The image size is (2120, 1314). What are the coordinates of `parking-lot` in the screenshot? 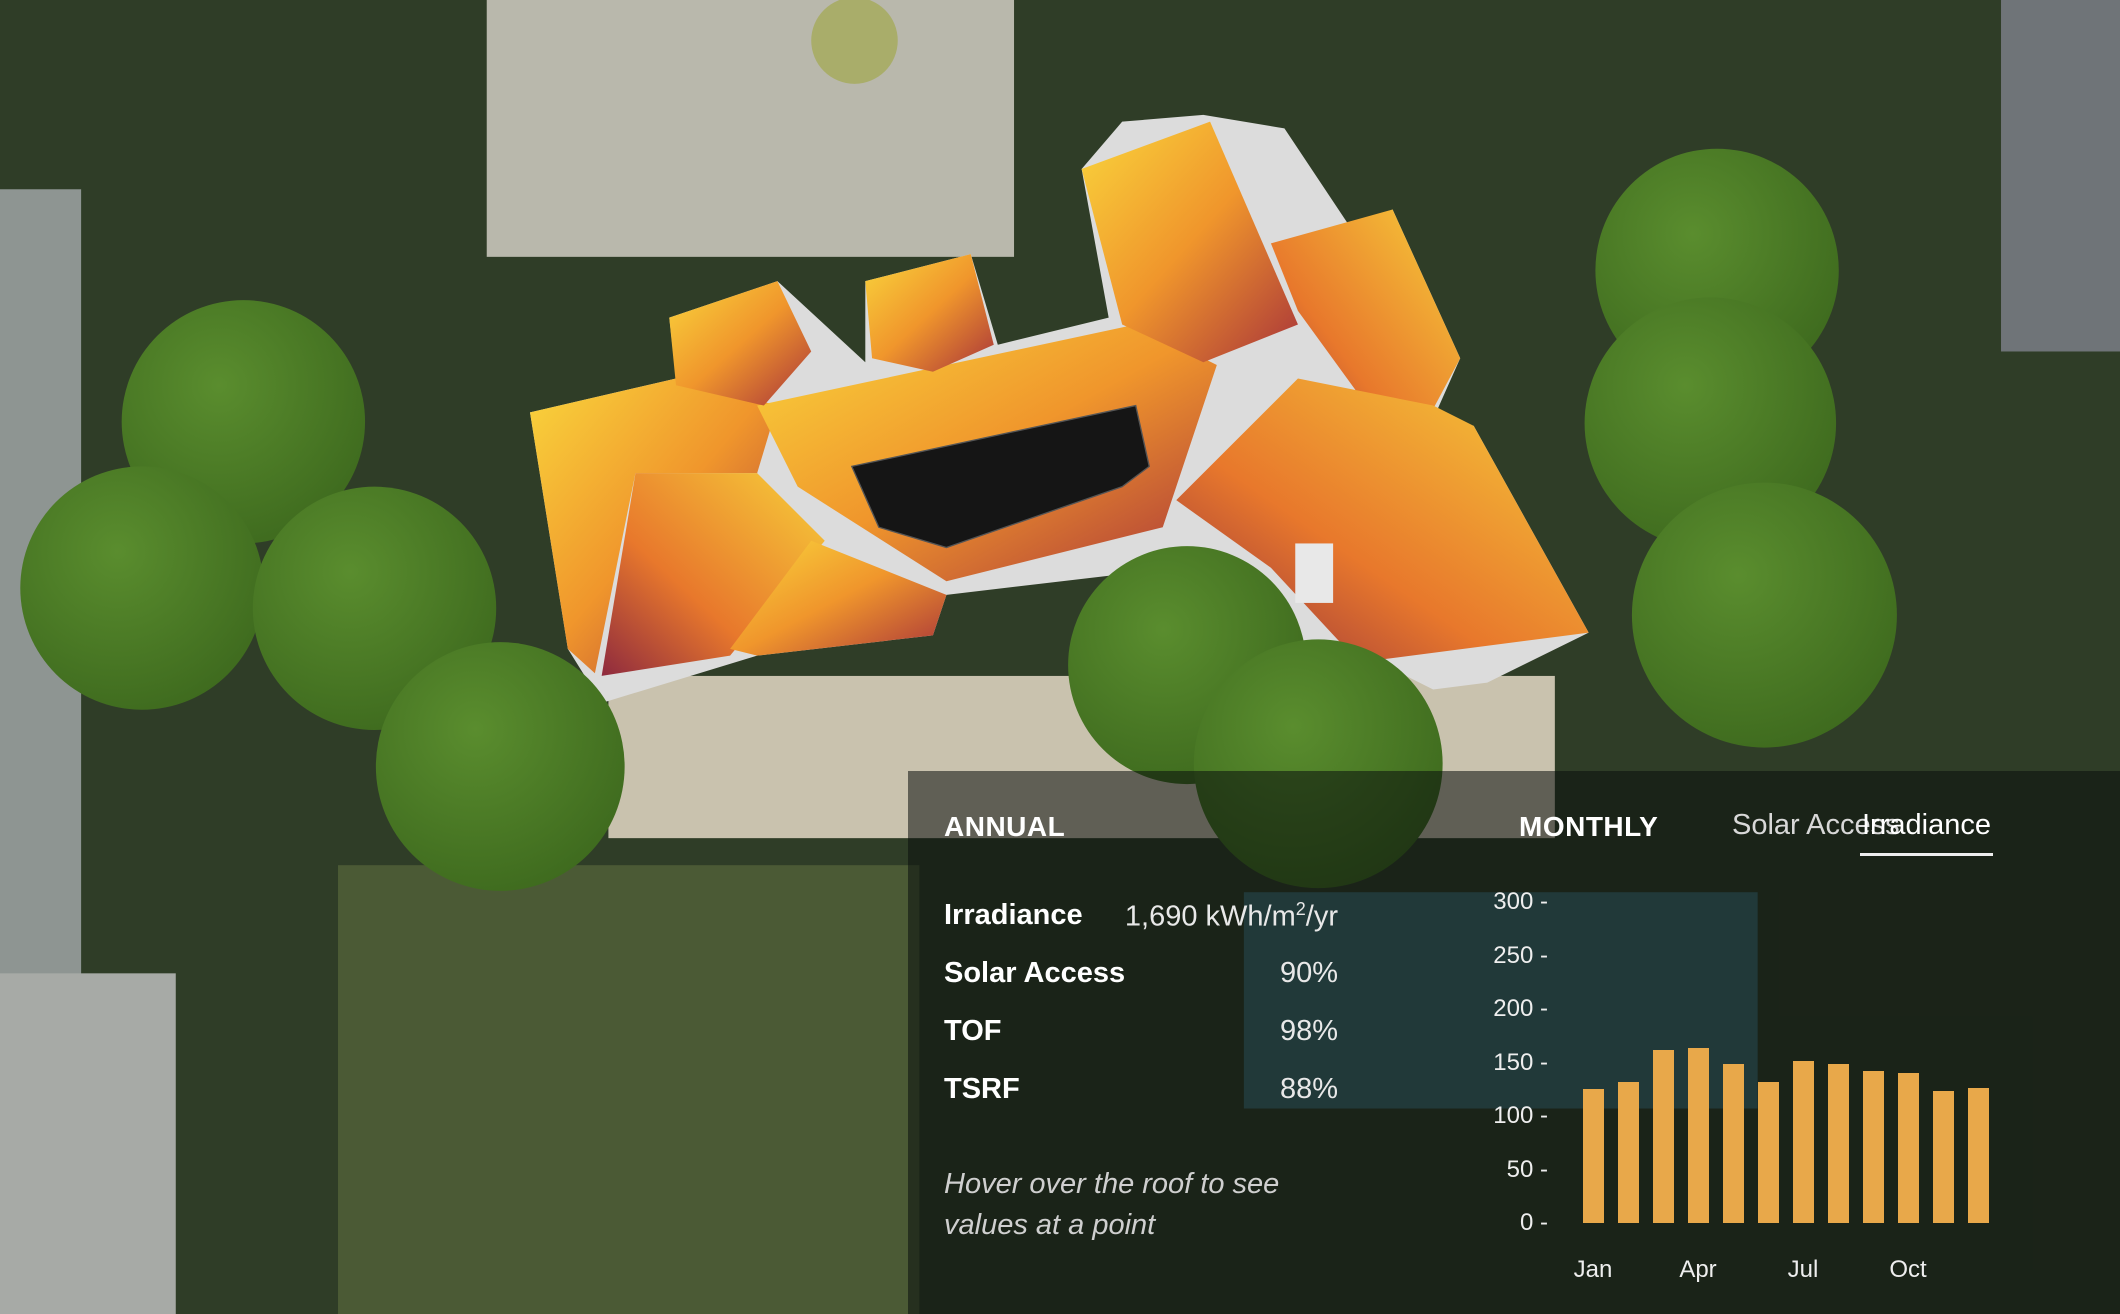 It's located at (750, 128).